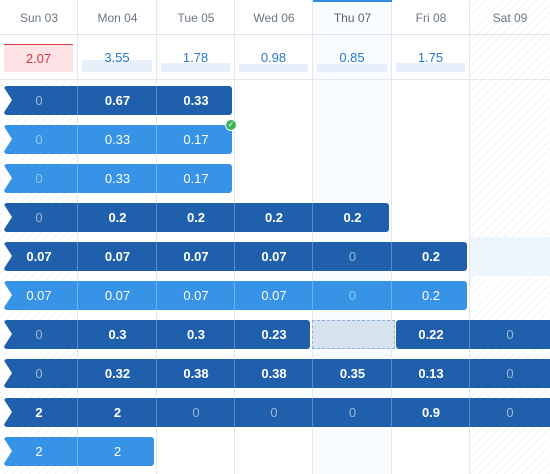 Image resolution: width=550 pixels, height=474 pixels. Describe the element at coordinates (7, 334) in the screenshot. I see `bar-start-notch` at that location.